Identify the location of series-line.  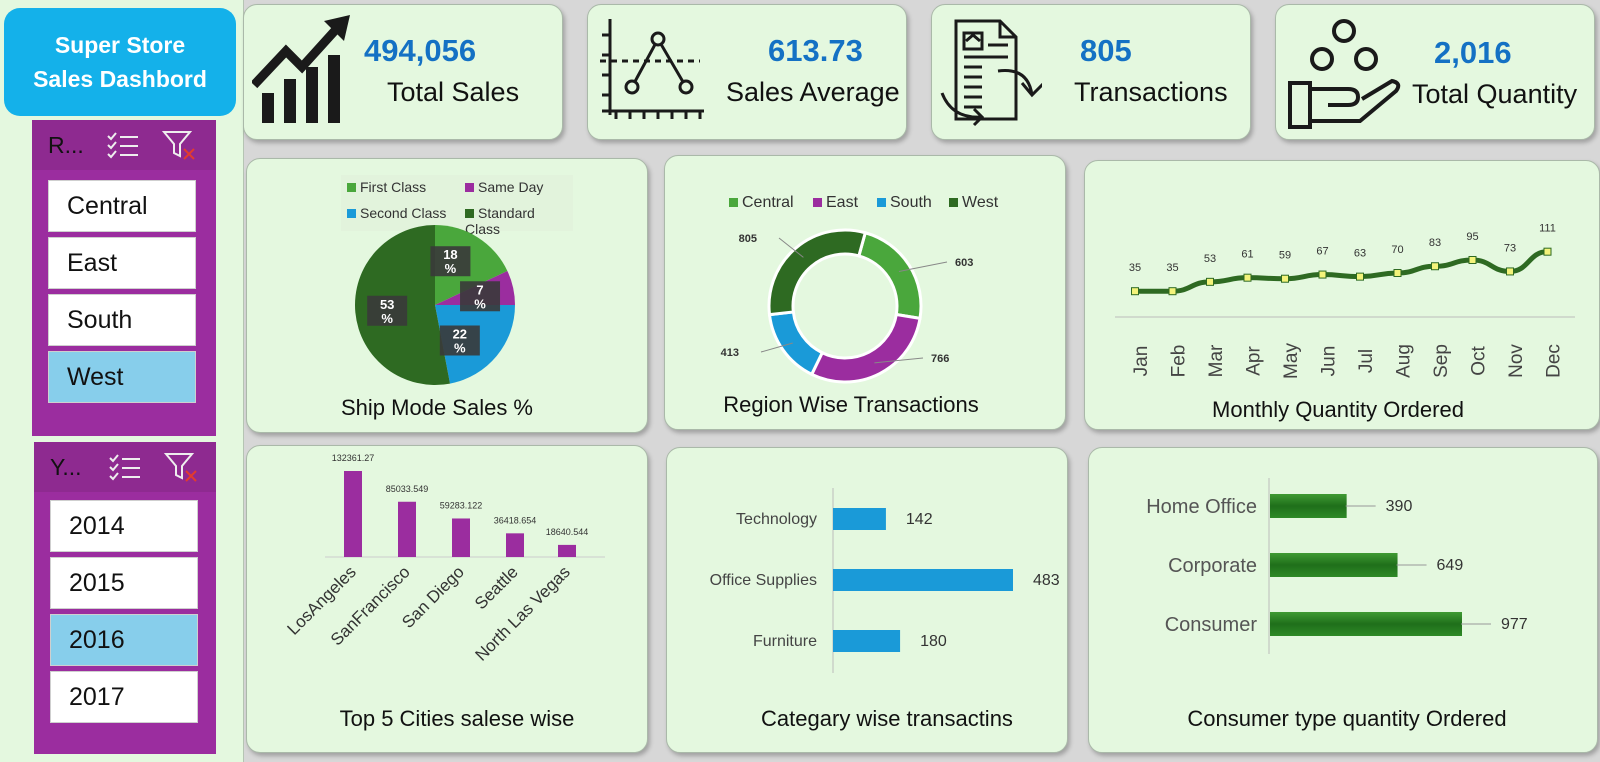
(1341, 271).